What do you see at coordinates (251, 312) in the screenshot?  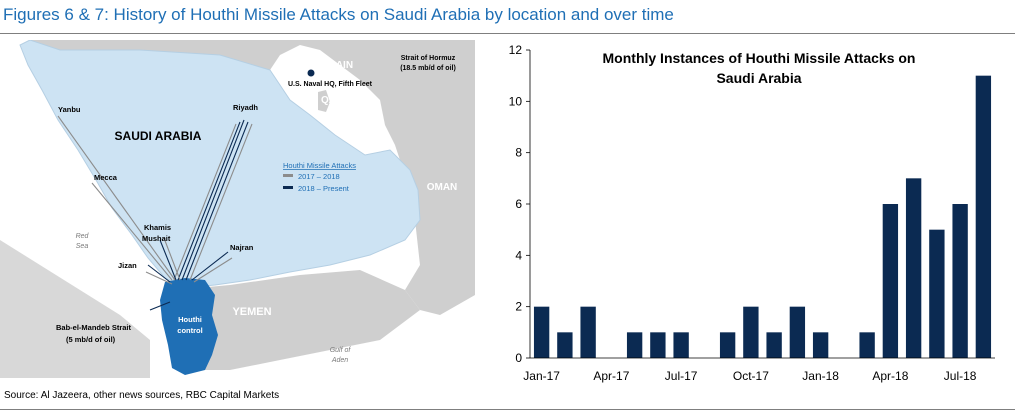 I see `label-yemen: YEMEN` at bounding box center [251, 312].